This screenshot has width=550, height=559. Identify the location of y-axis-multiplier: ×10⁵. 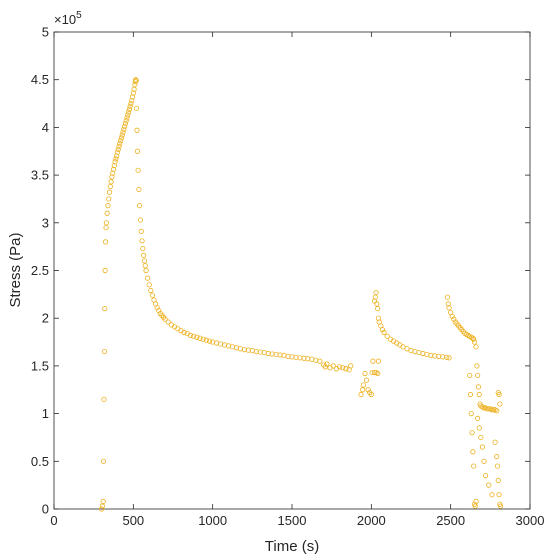
(68, 18).